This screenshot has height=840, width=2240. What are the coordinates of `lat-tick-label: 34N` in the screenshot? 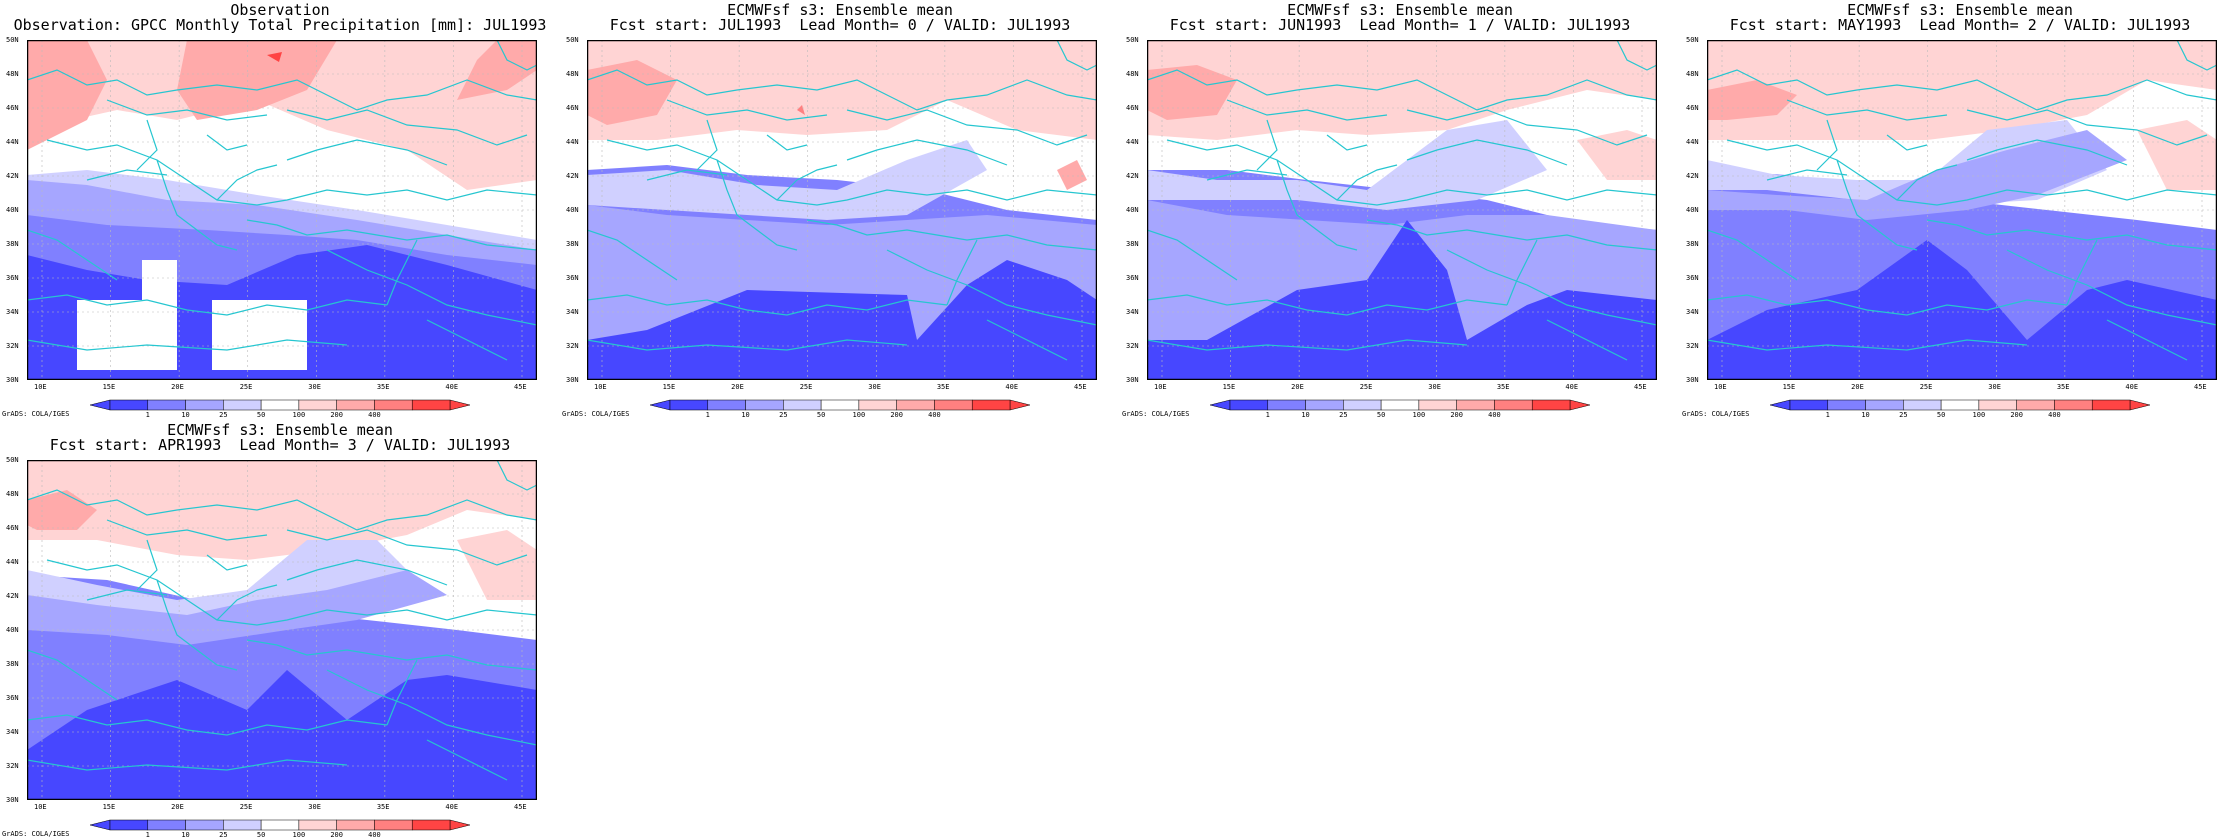 It's located at (12, 312).